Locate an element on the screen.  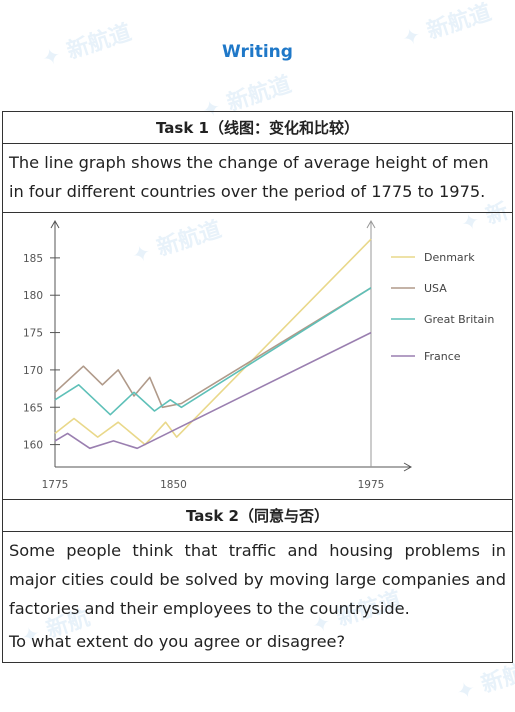
page-title: Writing is located at coordinates (257, 52).